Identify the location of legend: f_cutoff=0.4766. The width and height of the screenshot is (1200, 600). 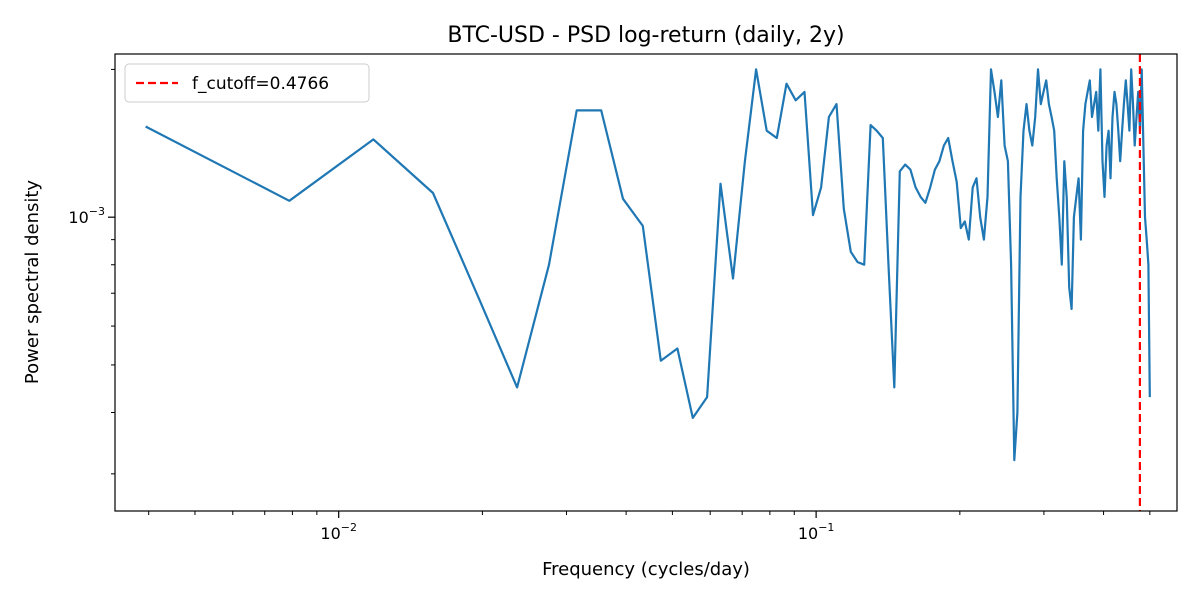
(247, 83).